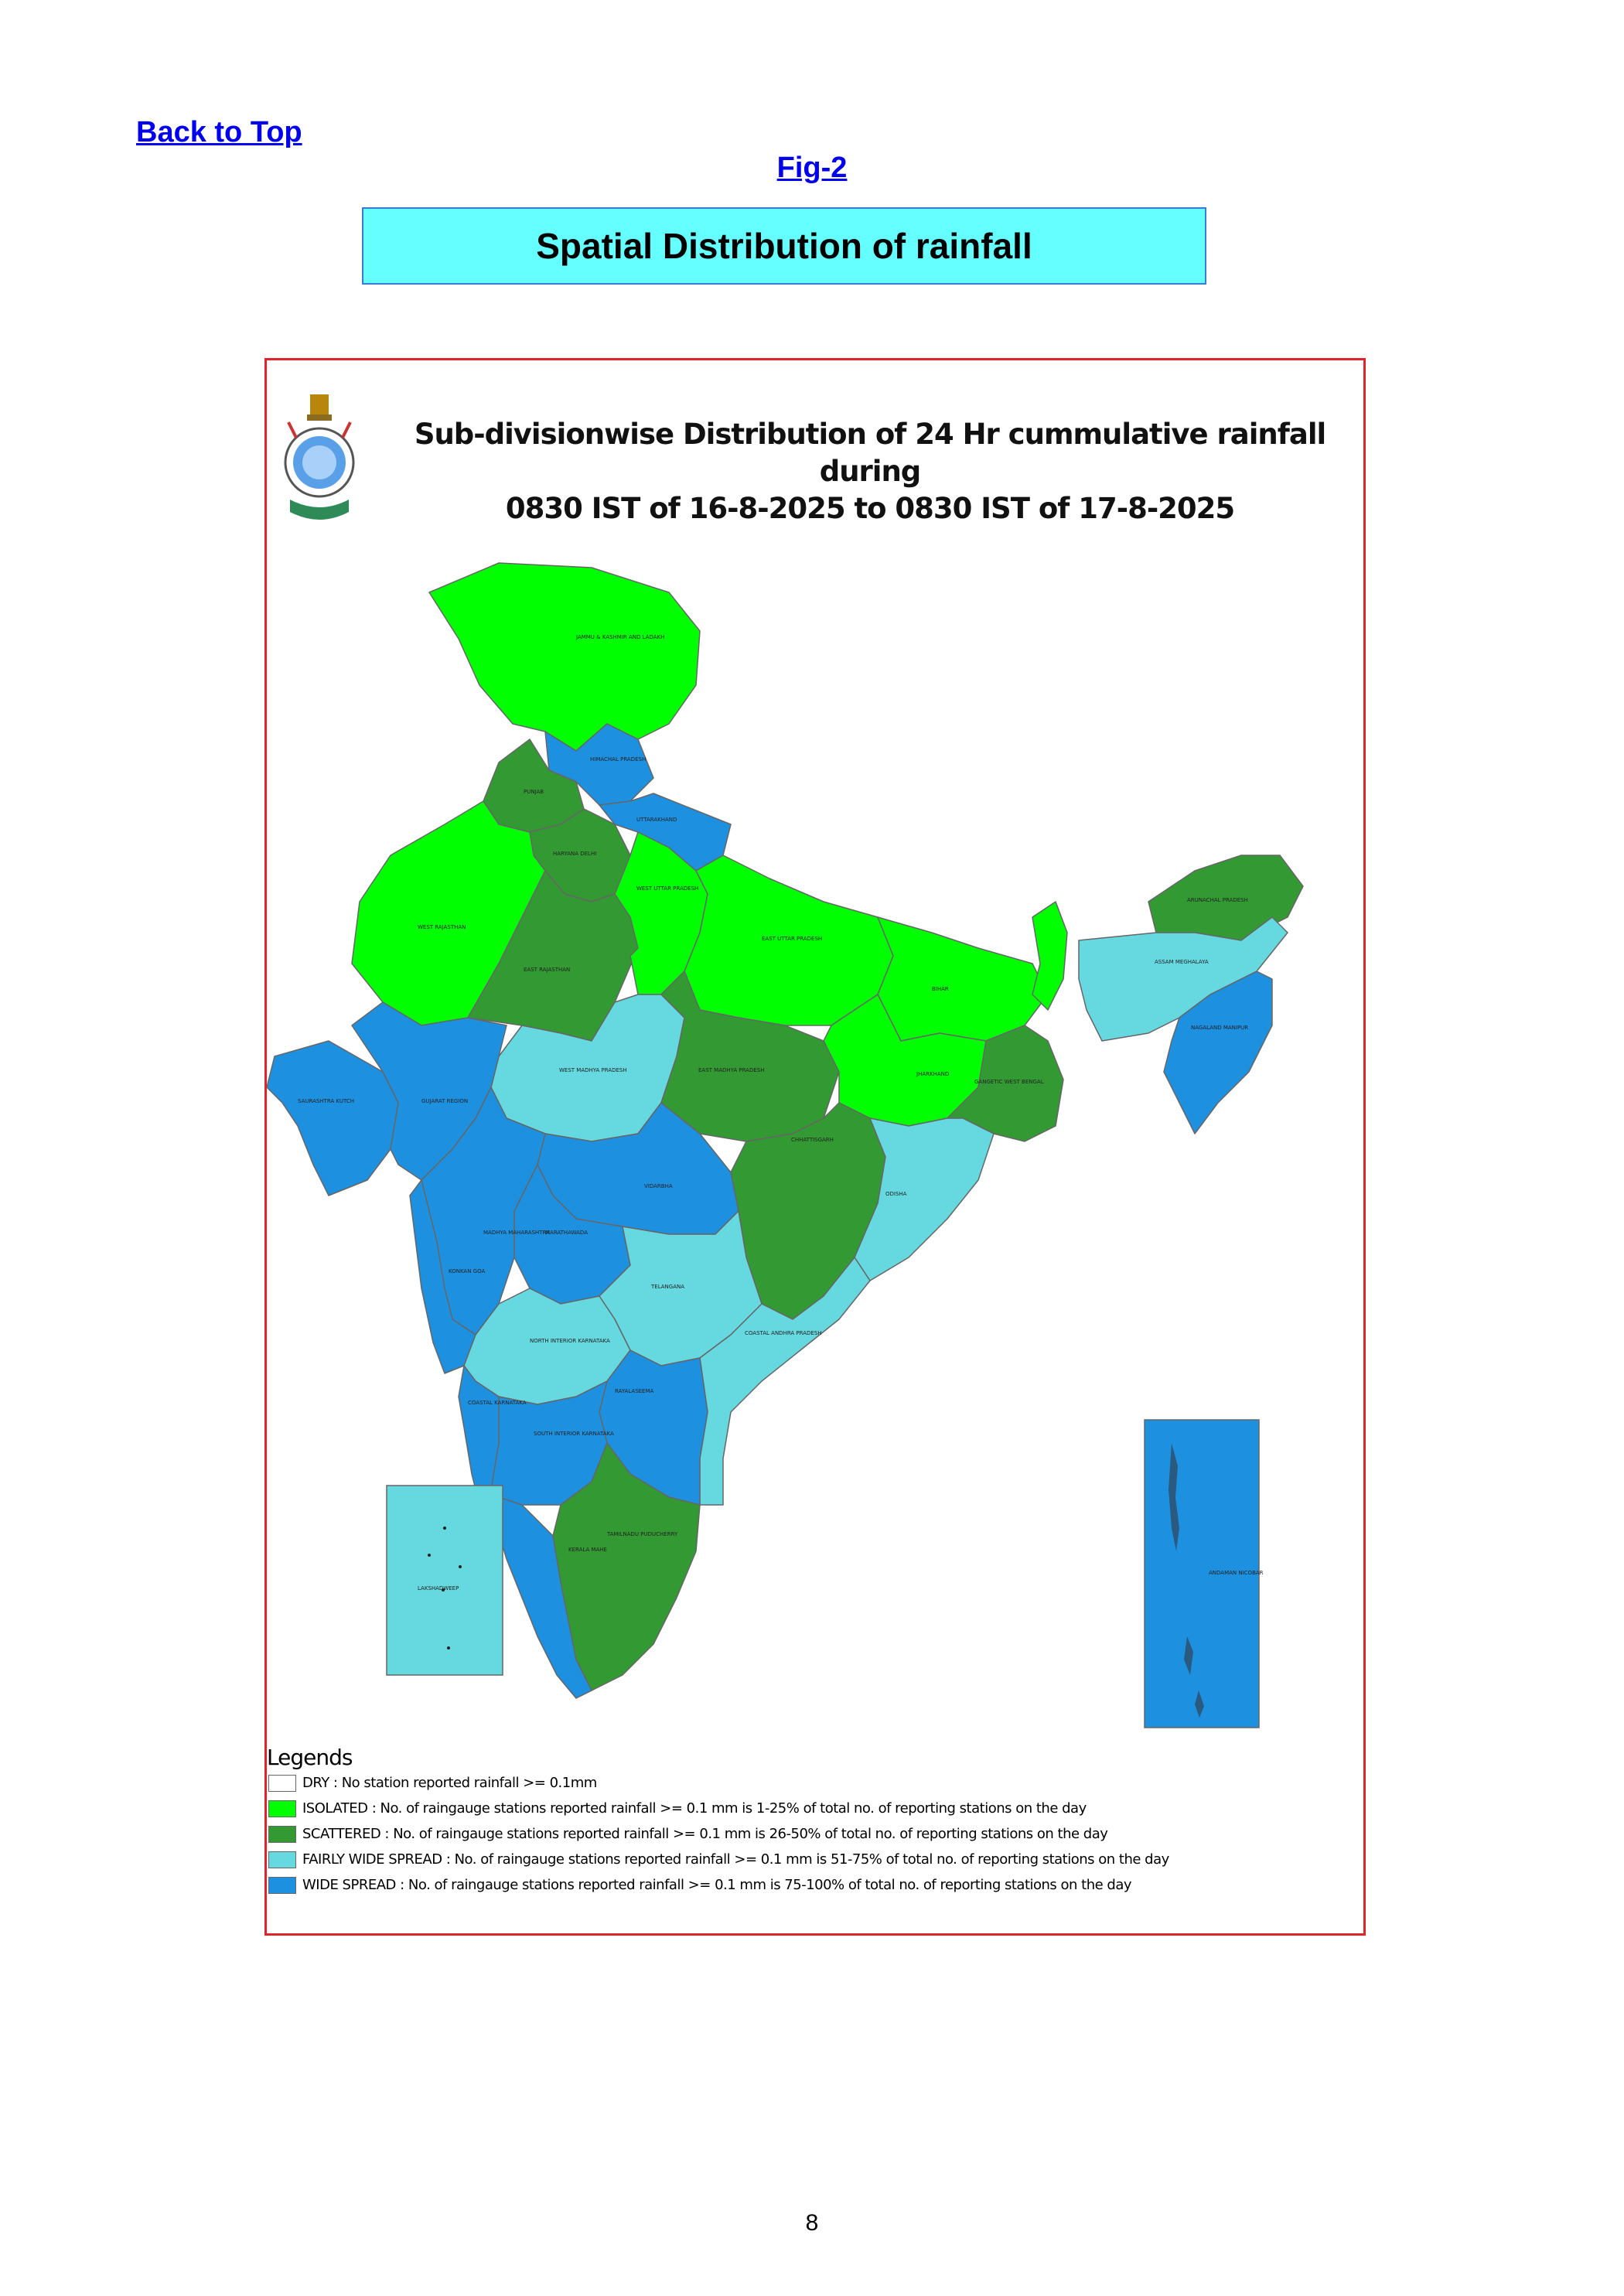  What do you see at coordinates (1218, 1052) in the screenshot?
I see `subdivision-nagaland-manipur-mizoram-tripura` at bounding box center [1218, 1052].